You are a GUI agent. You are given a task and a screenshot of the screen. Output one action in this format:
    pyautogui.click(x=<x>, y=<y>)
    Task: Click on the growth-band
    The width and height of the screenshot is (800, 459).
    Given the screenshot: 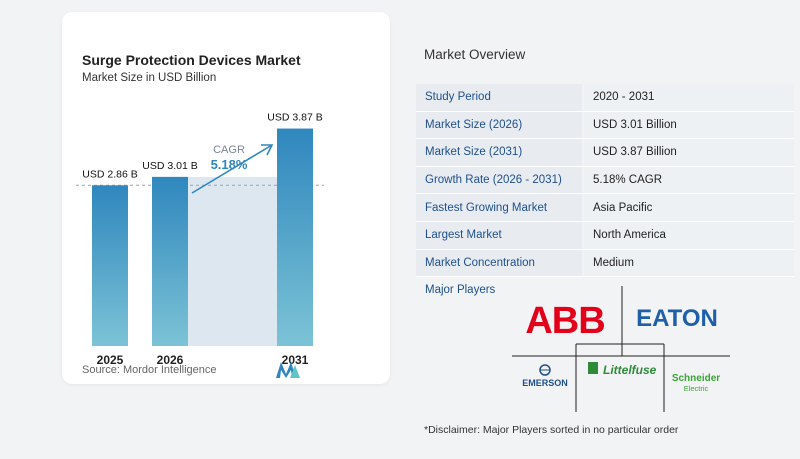 What is the action you would take?
    pyautogui.click(x=232, y=261)
    